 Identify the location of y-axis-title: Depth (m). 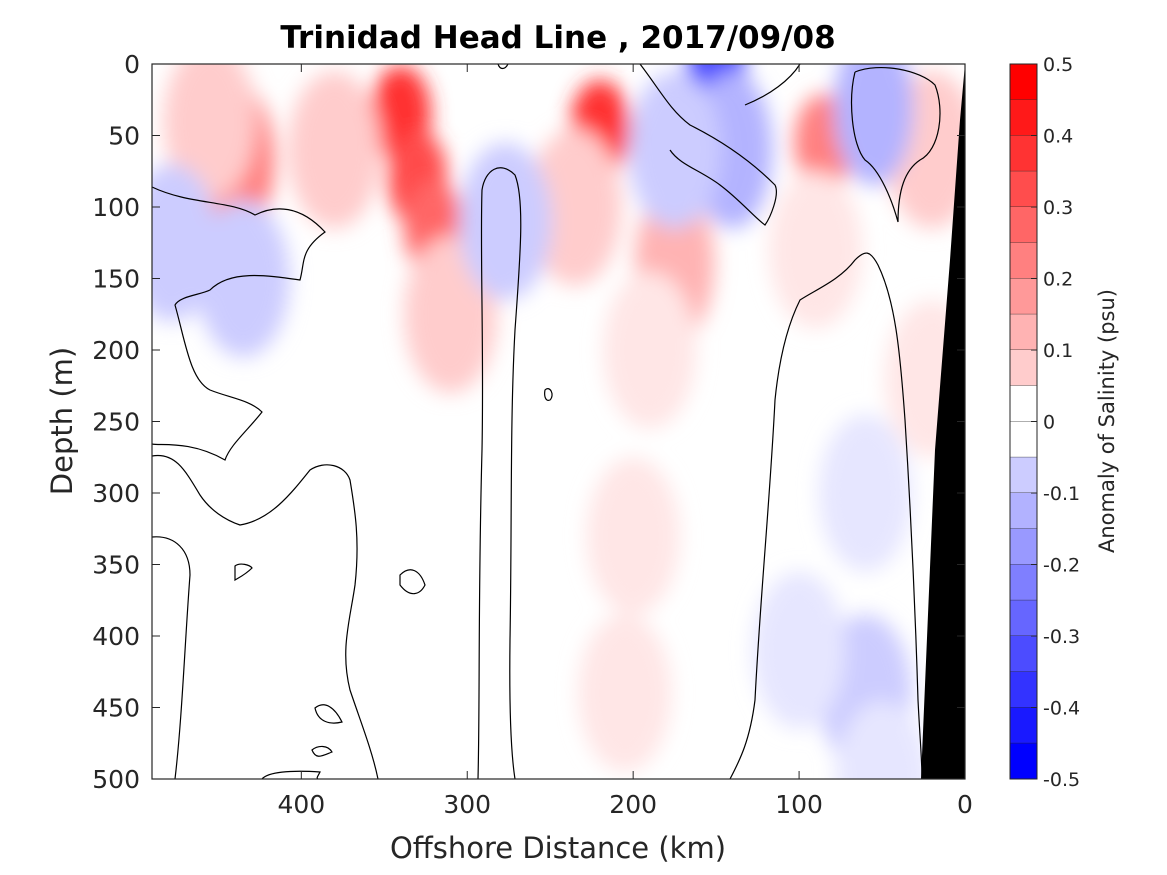
(62, 421).